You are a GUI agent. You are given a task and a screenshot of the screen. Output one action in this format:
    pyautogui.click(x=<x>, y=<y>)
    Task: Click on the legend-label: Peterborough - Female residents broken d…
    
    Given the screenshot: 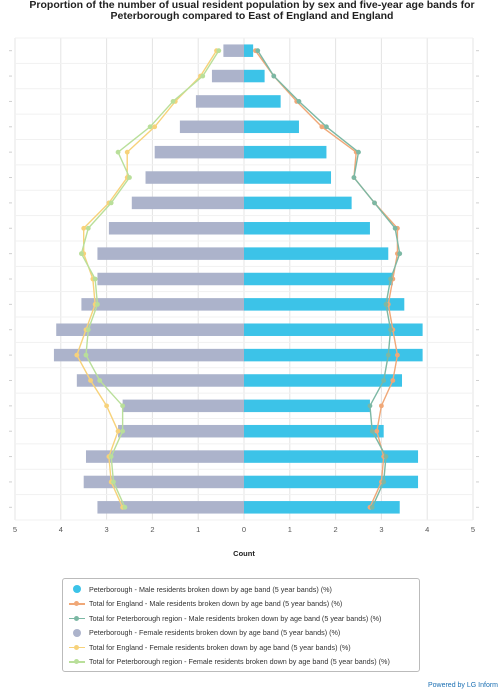 What is the action you would take?
    pyautogui.click(x=215, y=633)
    